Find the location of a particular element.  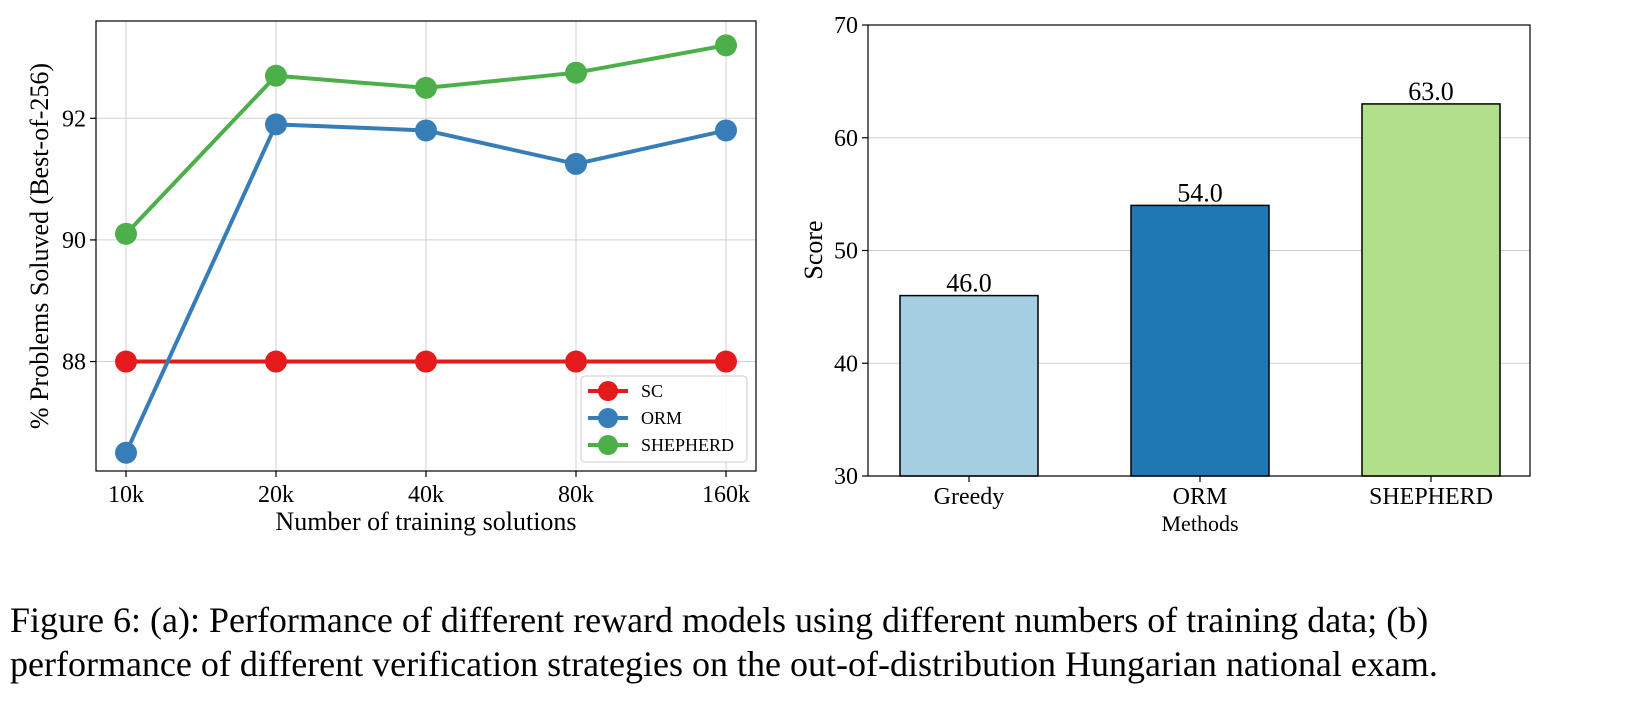

x-axis-label: Methods is located at coordinates (1200, 523).